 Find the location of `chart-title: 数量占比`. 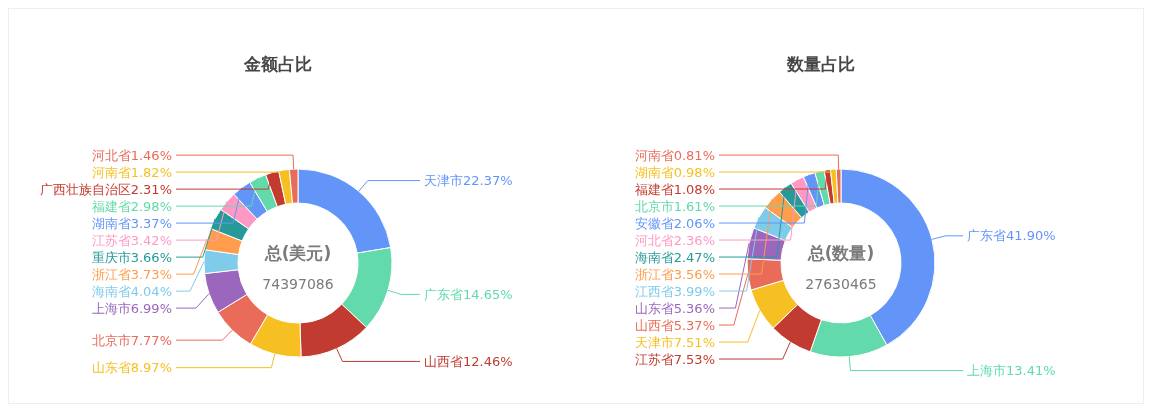

chart-title: 数量占比 is located at coordinates (820, 64).